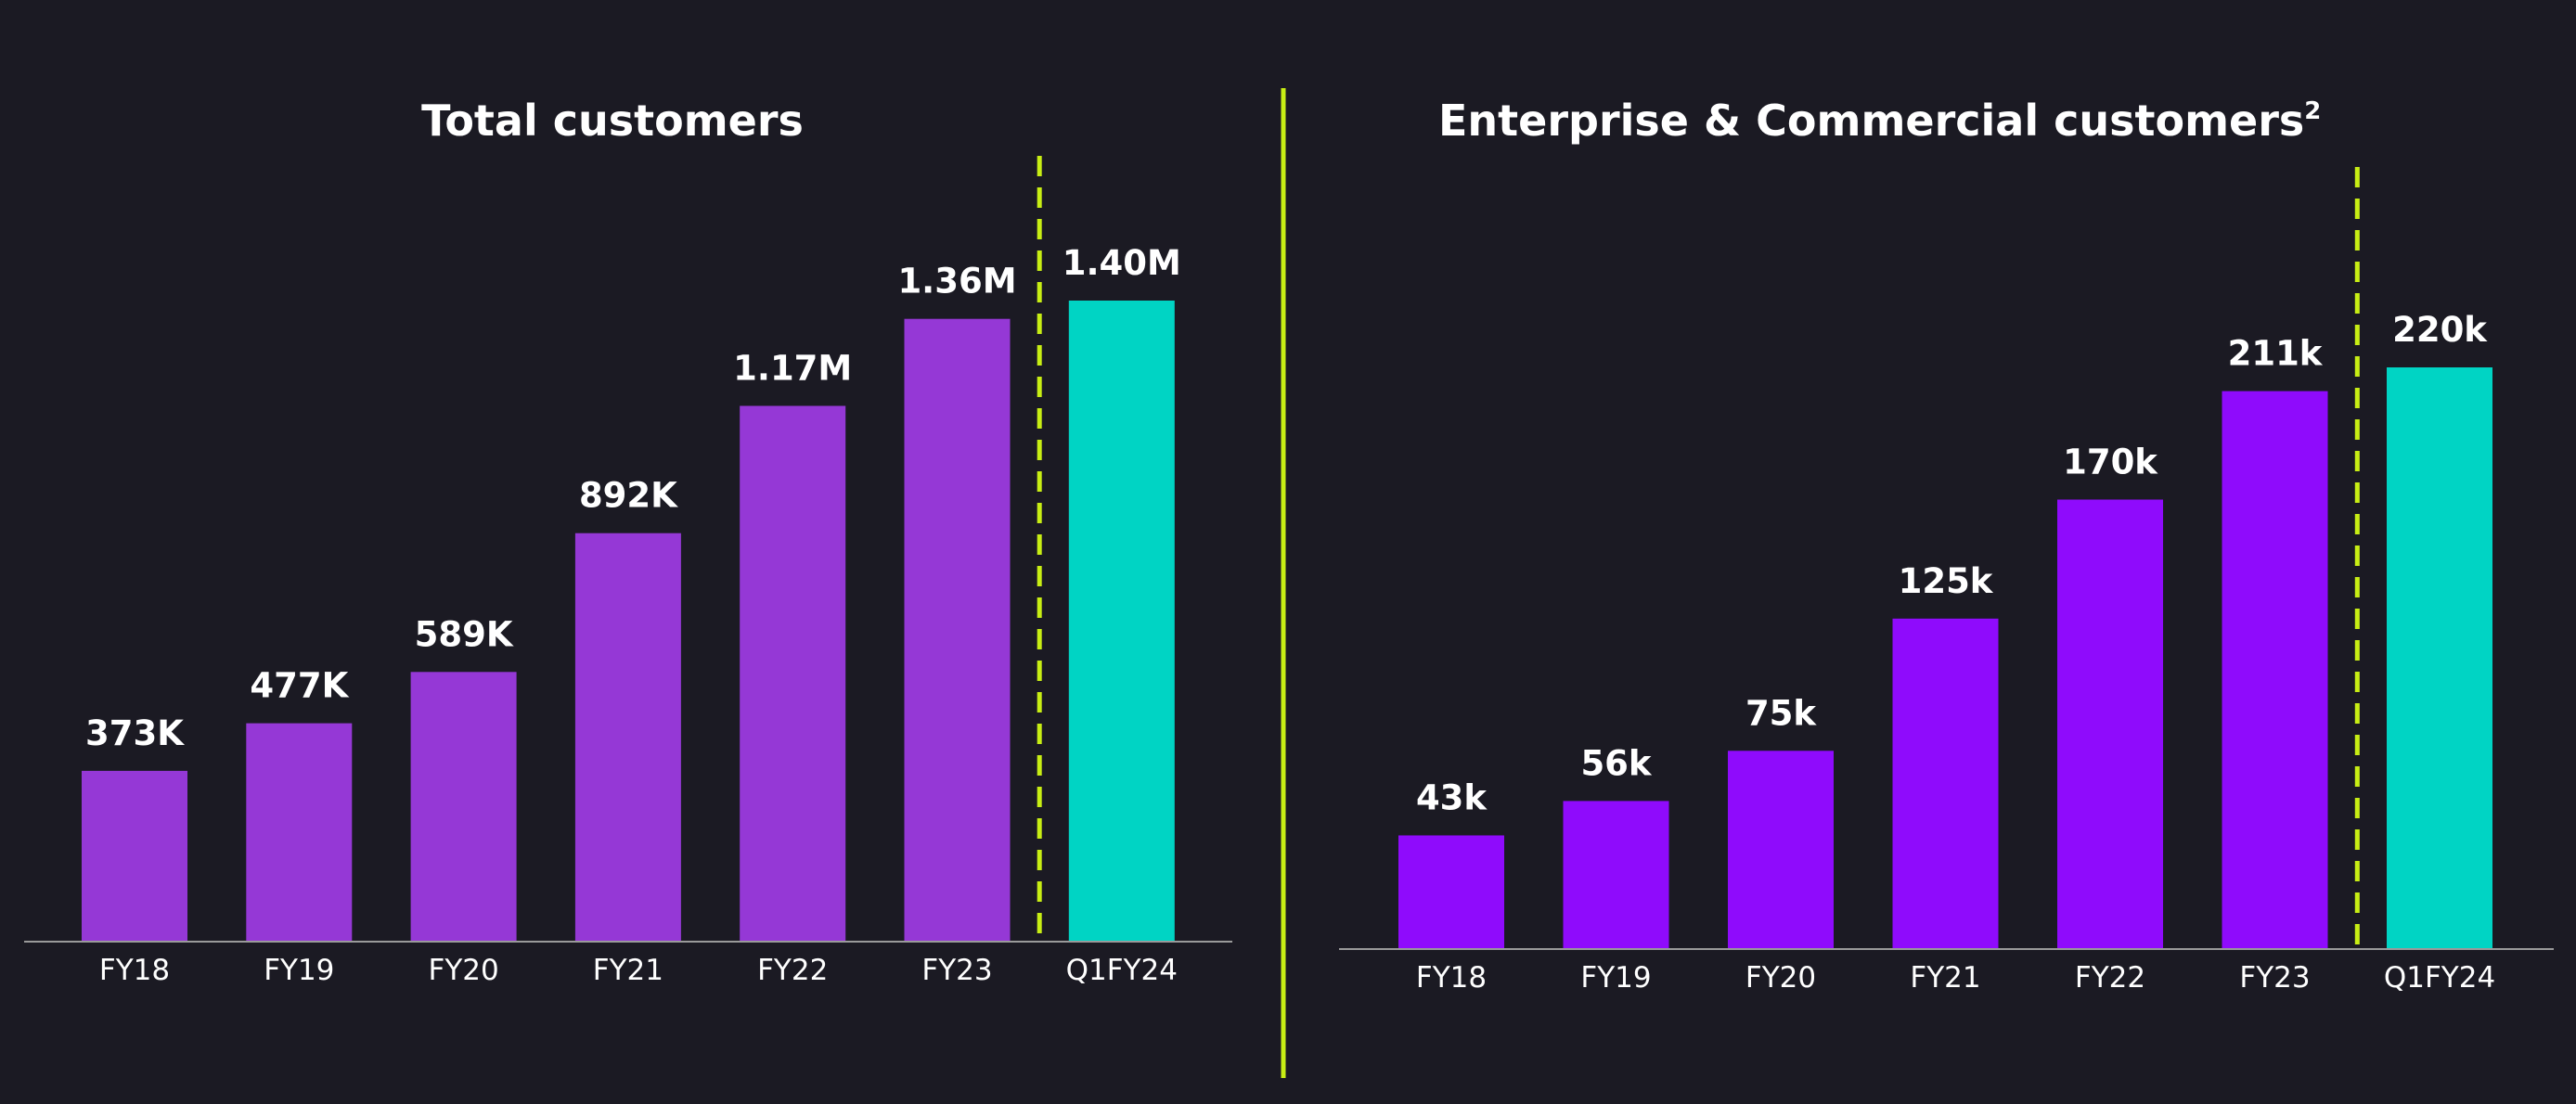 The height and width of the screenshot is (1104, 2576). I want to click on chart-title-text: Enterprise & Commercial customers, so click(1871, 121).